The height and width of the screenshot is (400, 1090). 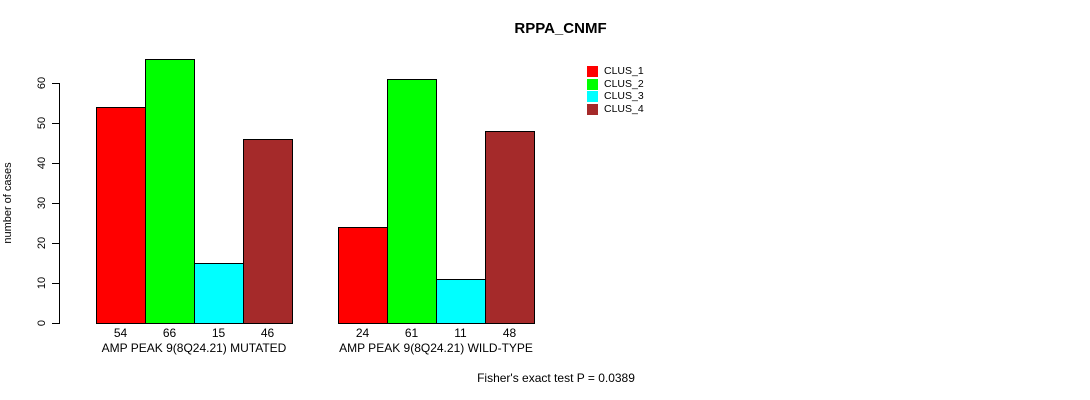 I want to click on bar-value-label: 54, so click(x=120, y=333).